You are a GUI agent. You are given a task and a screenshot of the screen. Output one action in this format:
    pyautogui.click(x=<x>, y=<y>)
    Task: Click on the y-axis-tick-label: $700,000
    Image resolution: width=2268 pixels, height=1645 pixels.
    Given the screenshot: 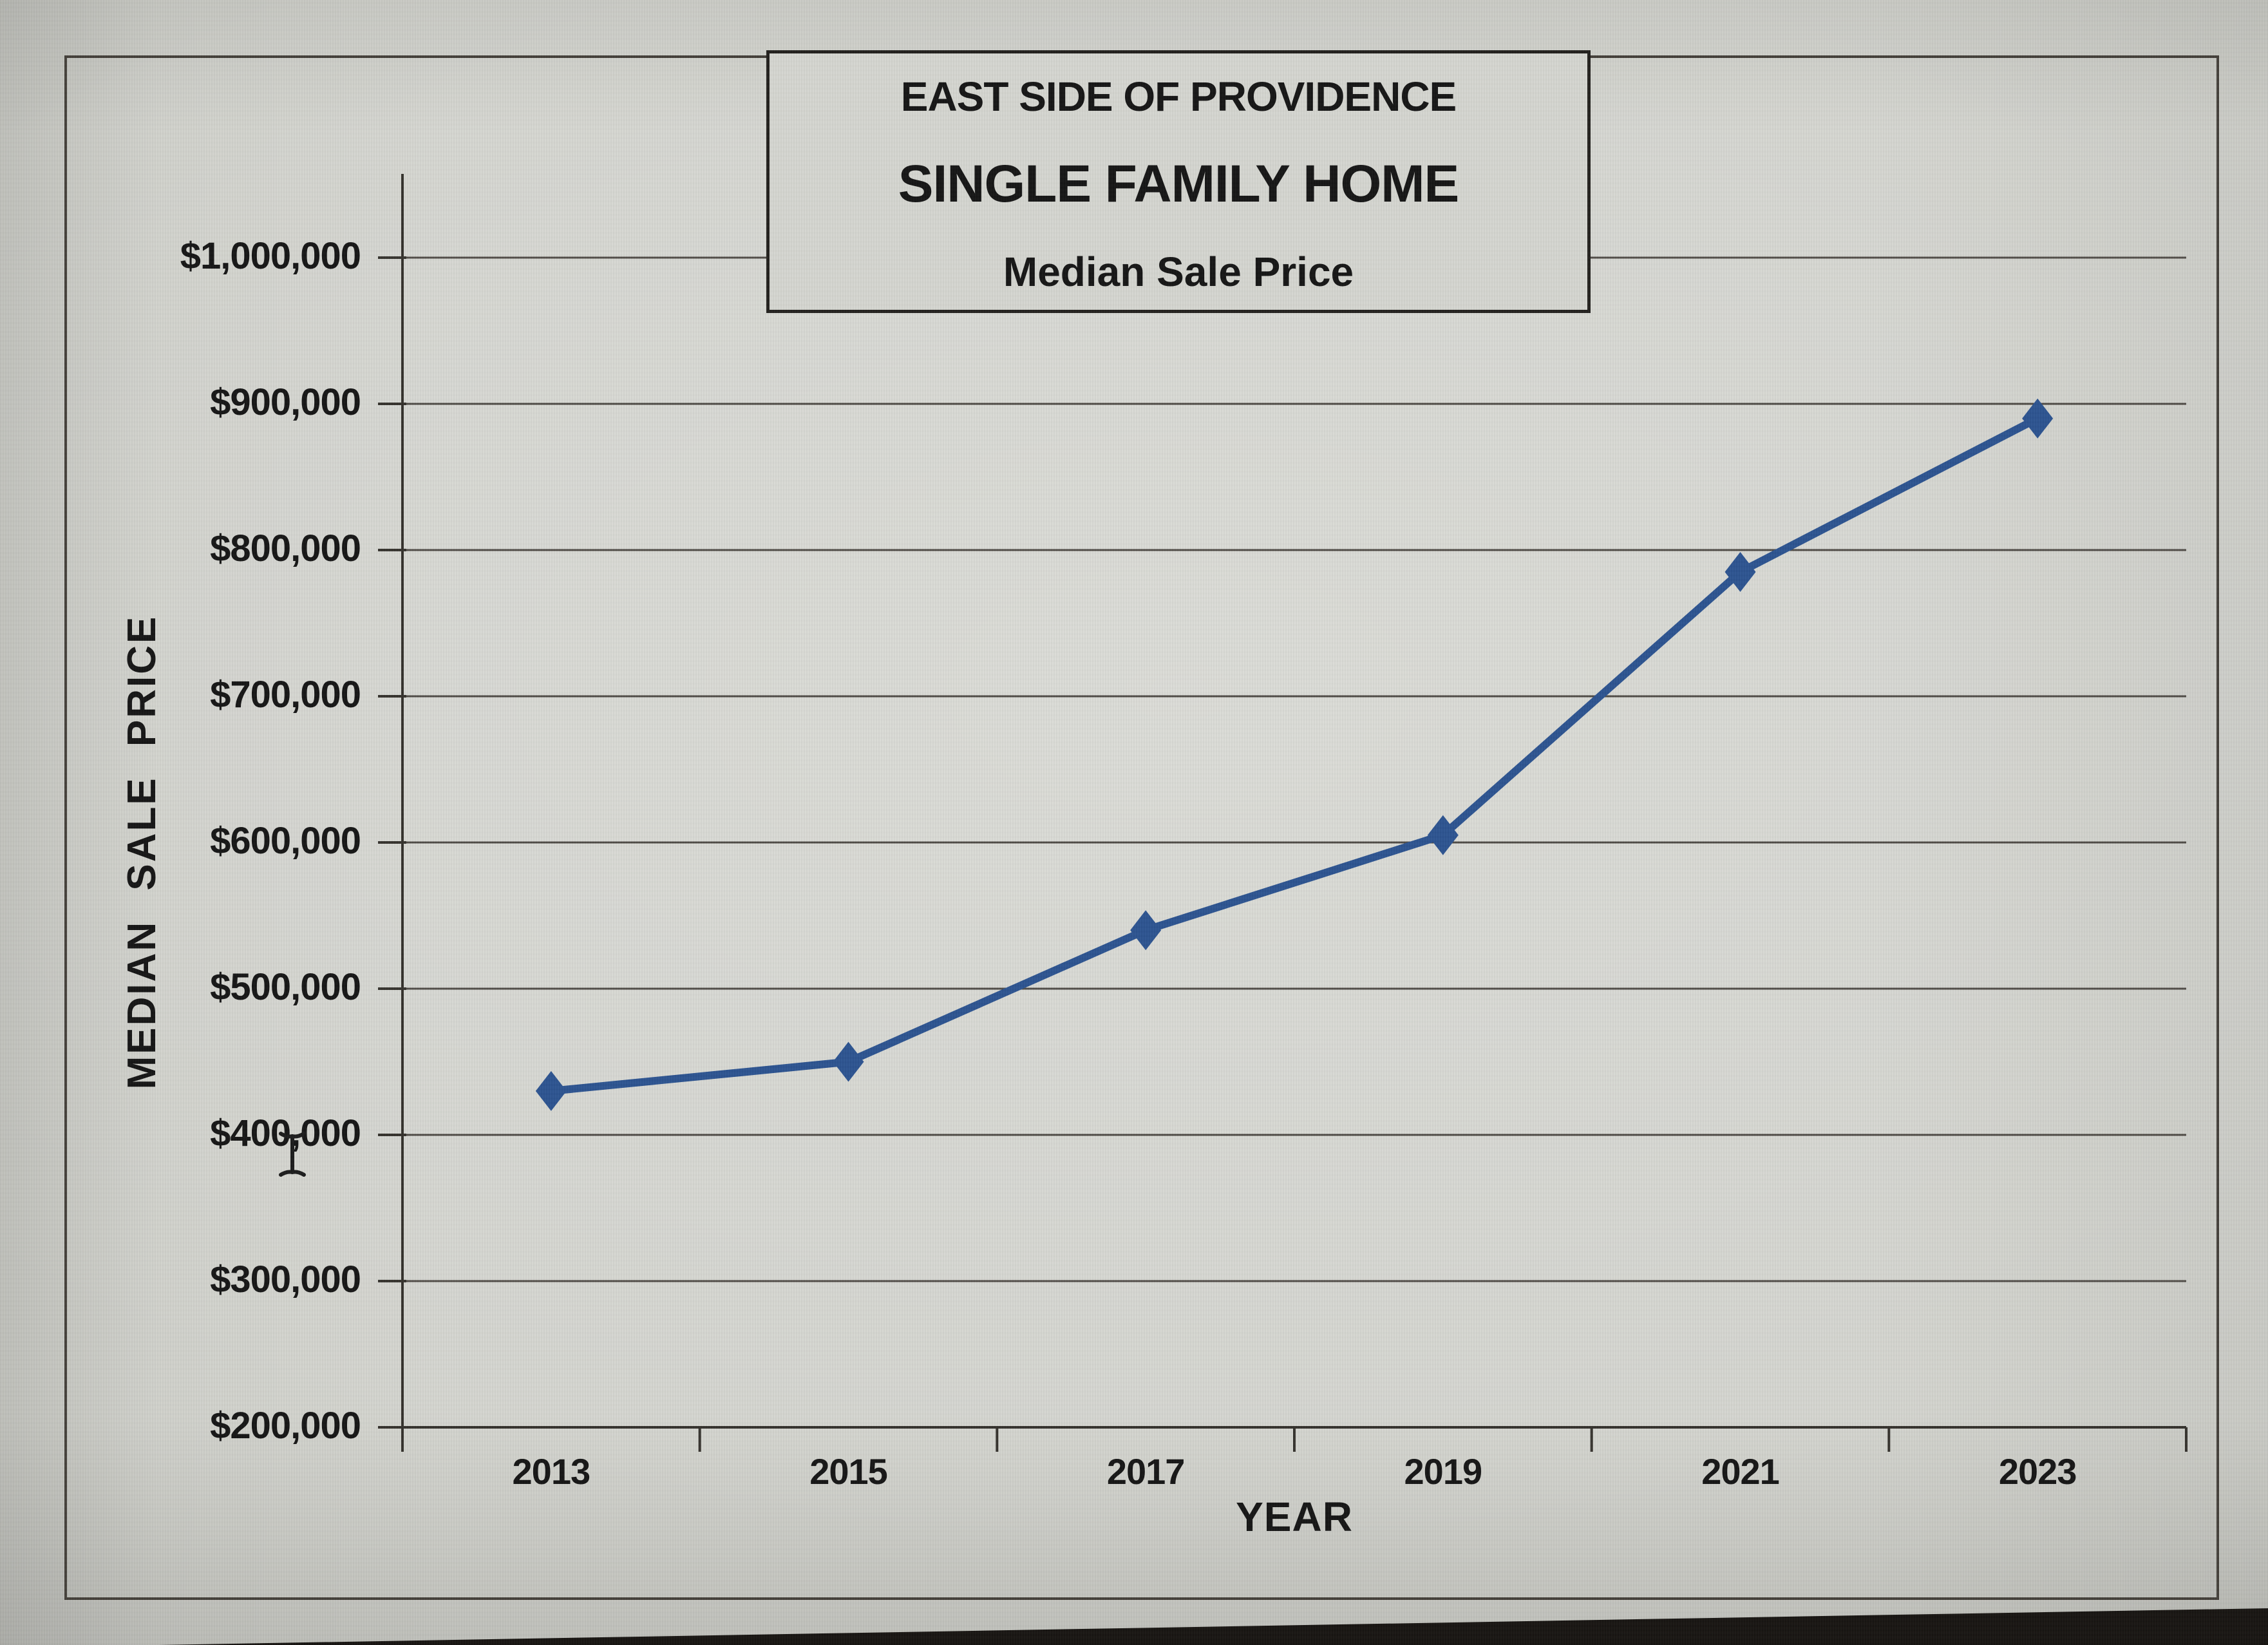 What is the action you would take?
    pyautogui.click(x=285, y=695)
    